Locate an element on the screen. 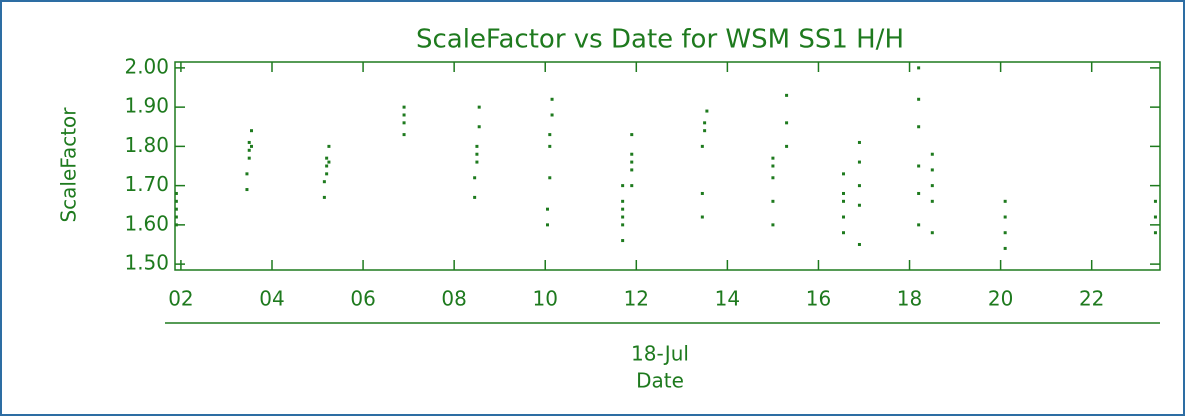 This screenshot has width=1185, height=416. date-label: 18-Jul is located at coordinates (660, 354).